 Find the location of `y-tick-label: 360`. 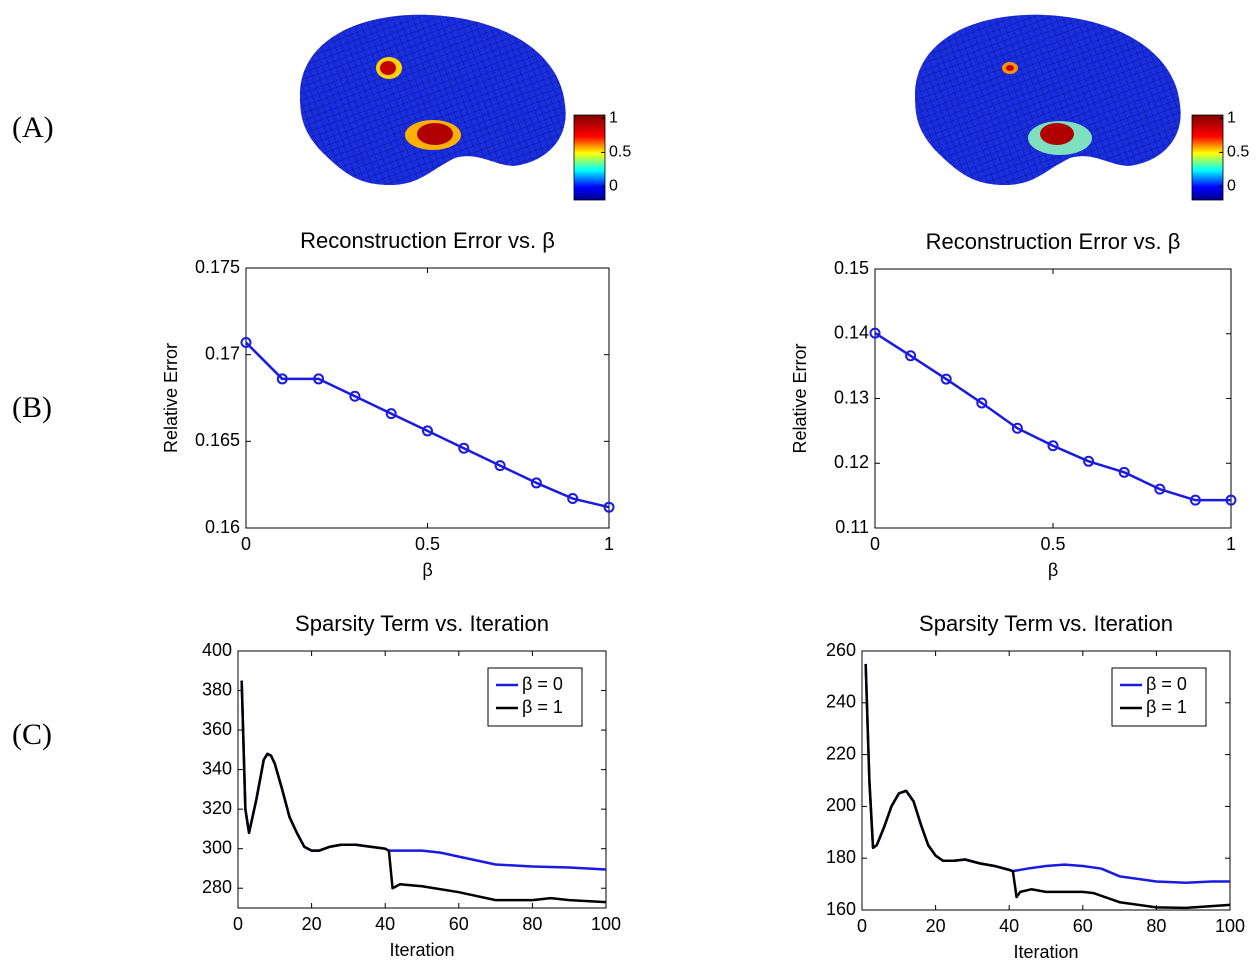

y-tick-label: 360 is located at coordinates (217, 729).